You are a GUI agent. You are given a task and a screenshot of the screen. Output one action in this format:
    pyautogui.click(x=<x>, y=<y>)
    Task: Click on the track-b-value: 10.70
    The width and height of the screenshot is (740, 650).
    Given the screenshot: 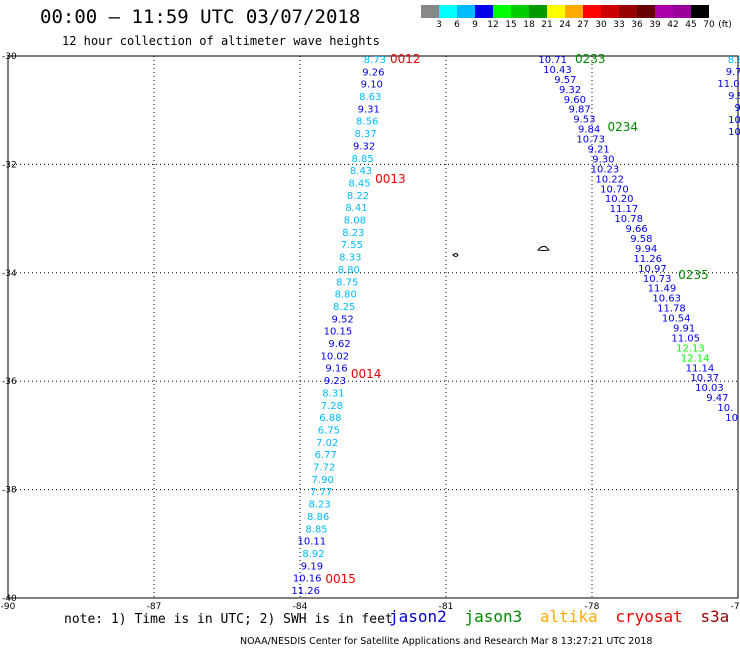 What is the action you would take?
    pyautogui.click(x=614, y=189)
    